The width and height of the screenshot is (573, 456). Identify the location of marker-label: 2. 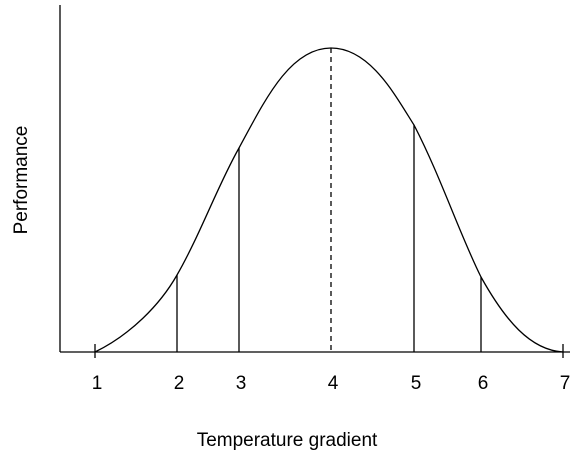
(179, 383).